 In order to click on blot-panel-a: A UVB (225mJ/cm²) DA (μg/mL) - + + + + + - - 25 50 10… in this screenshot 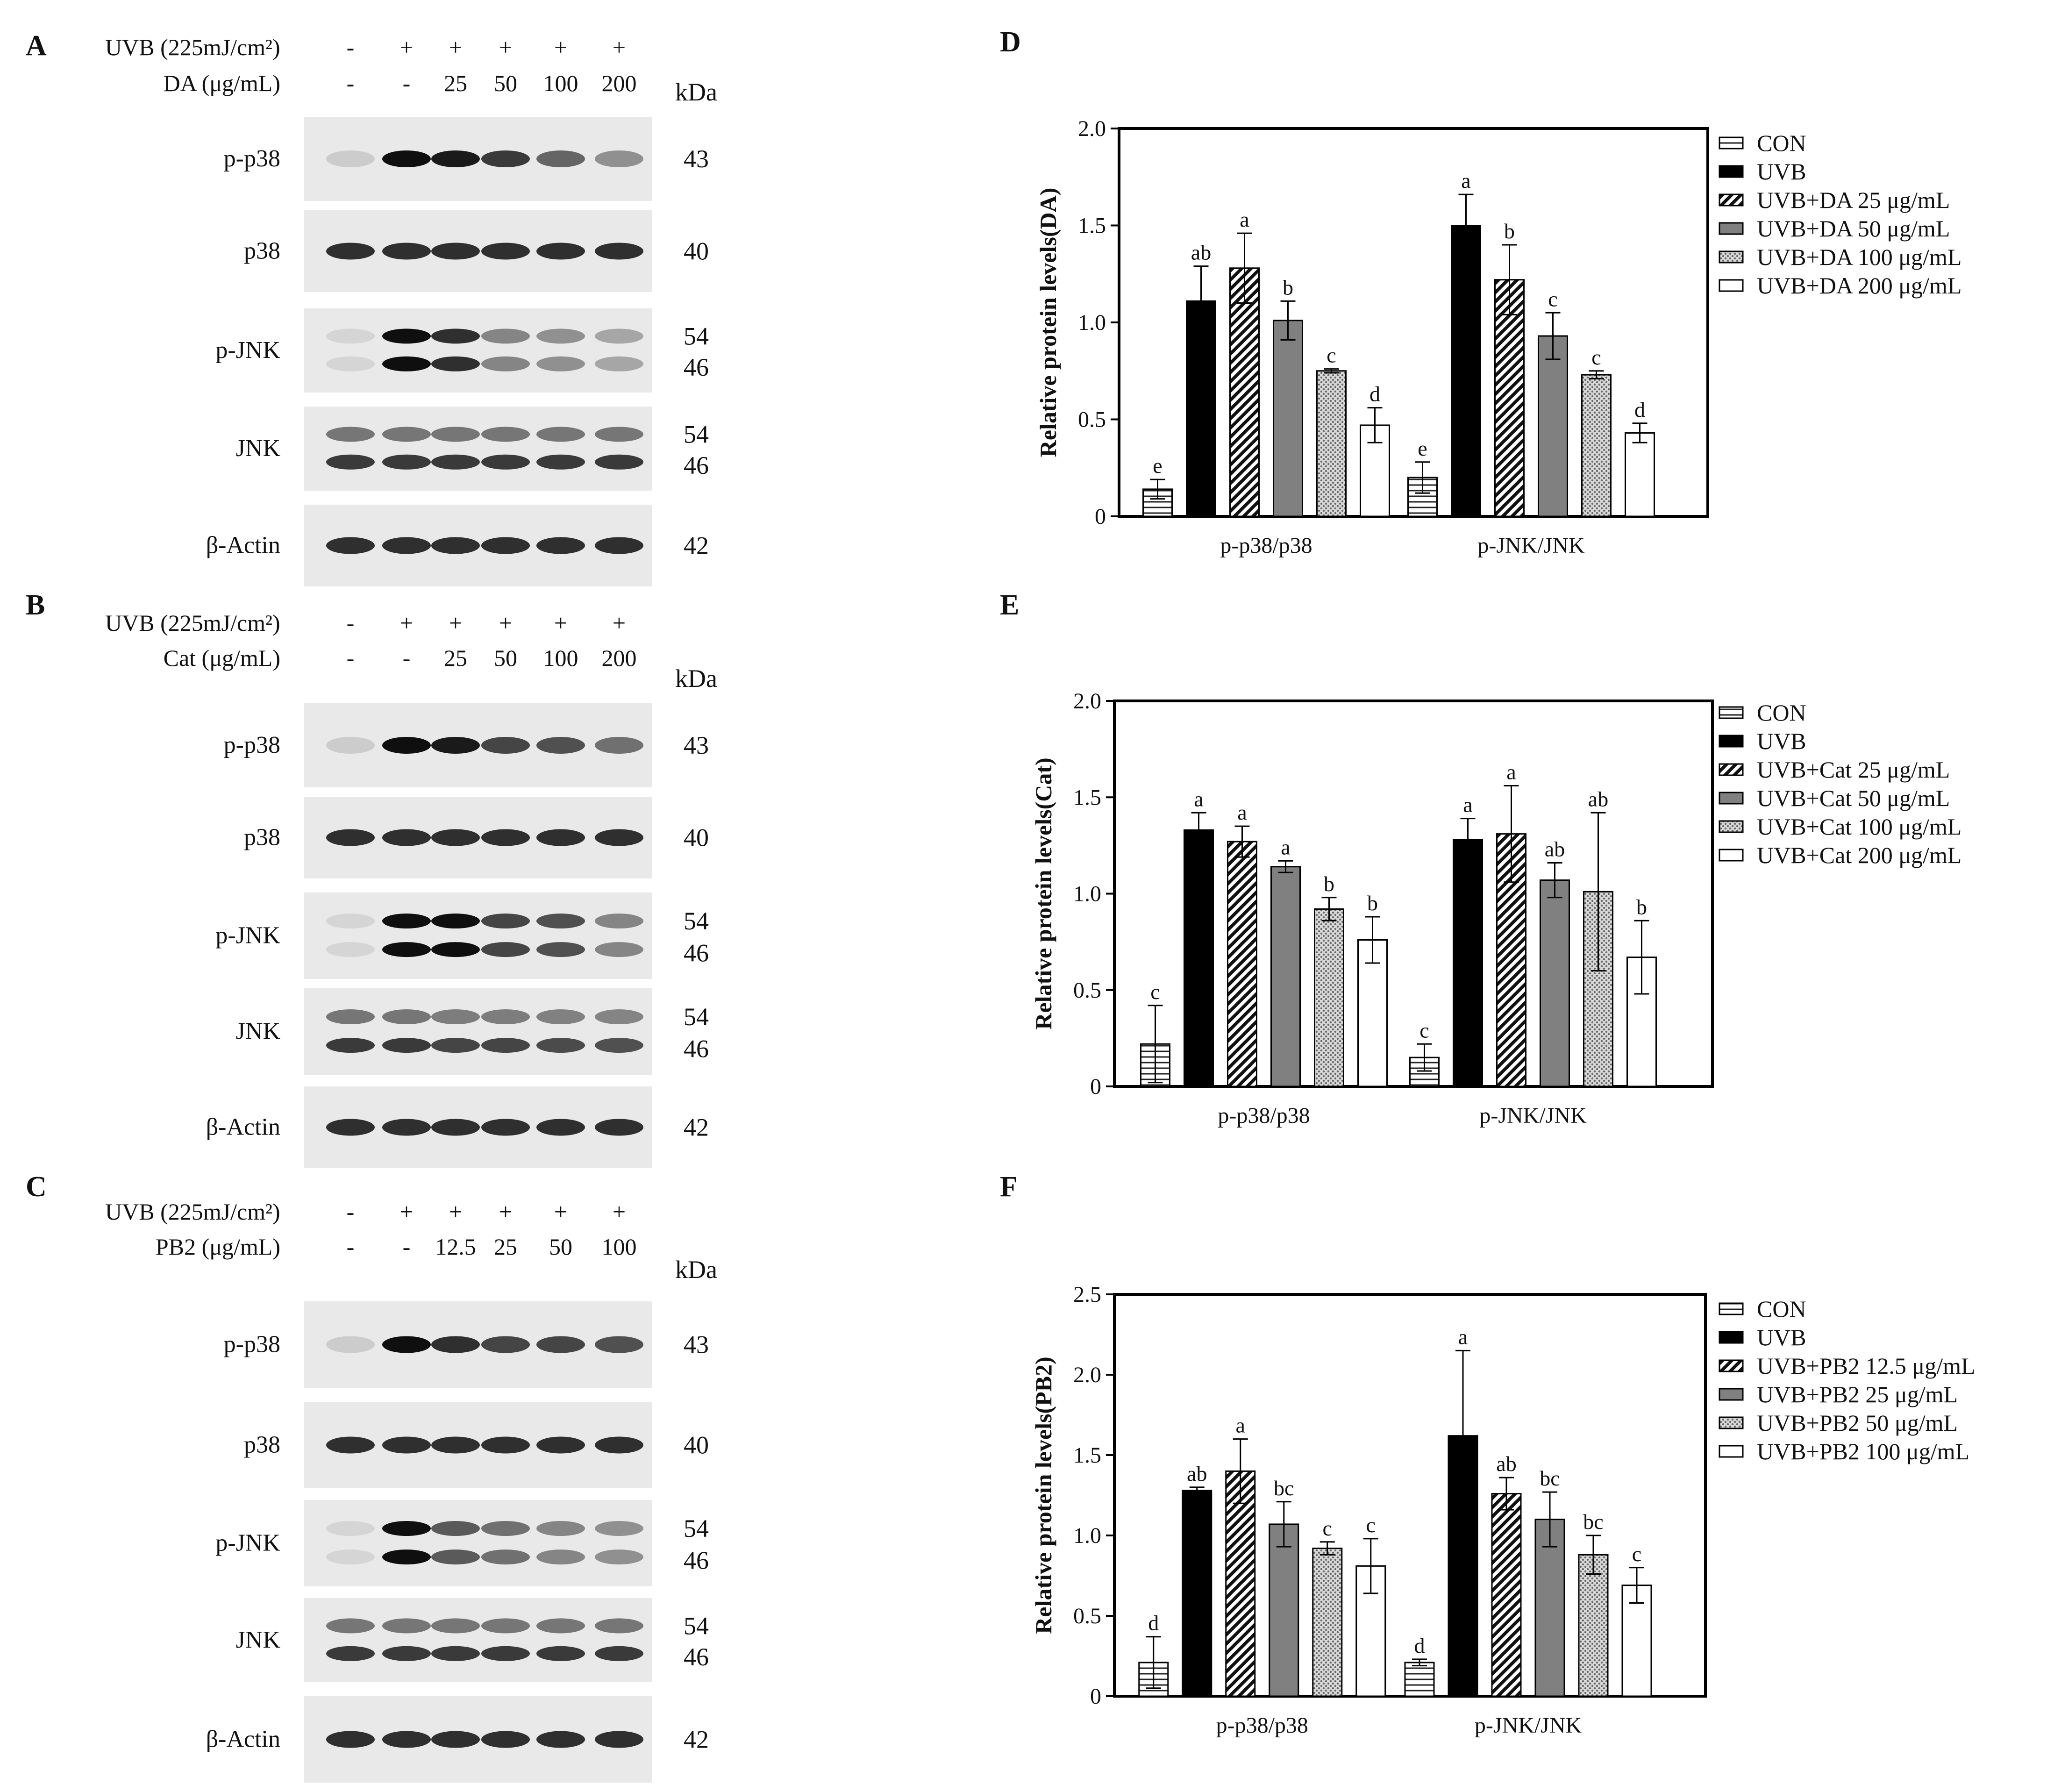, I will do `click(371, 308)`.